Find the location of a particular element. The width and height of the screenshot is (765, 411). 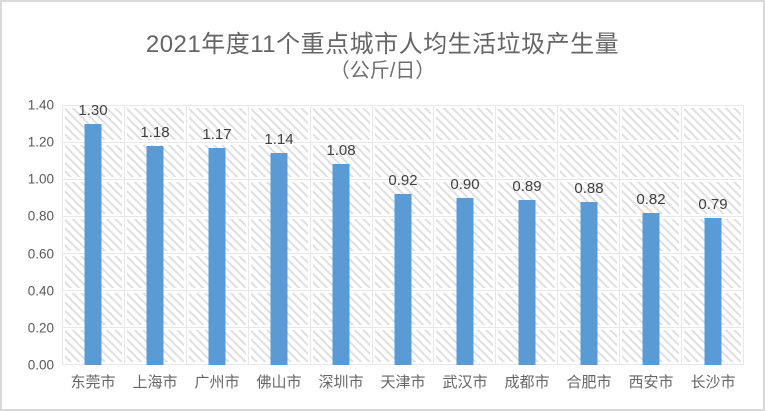

bar-东莞市 is located at coordinates (93, 244).